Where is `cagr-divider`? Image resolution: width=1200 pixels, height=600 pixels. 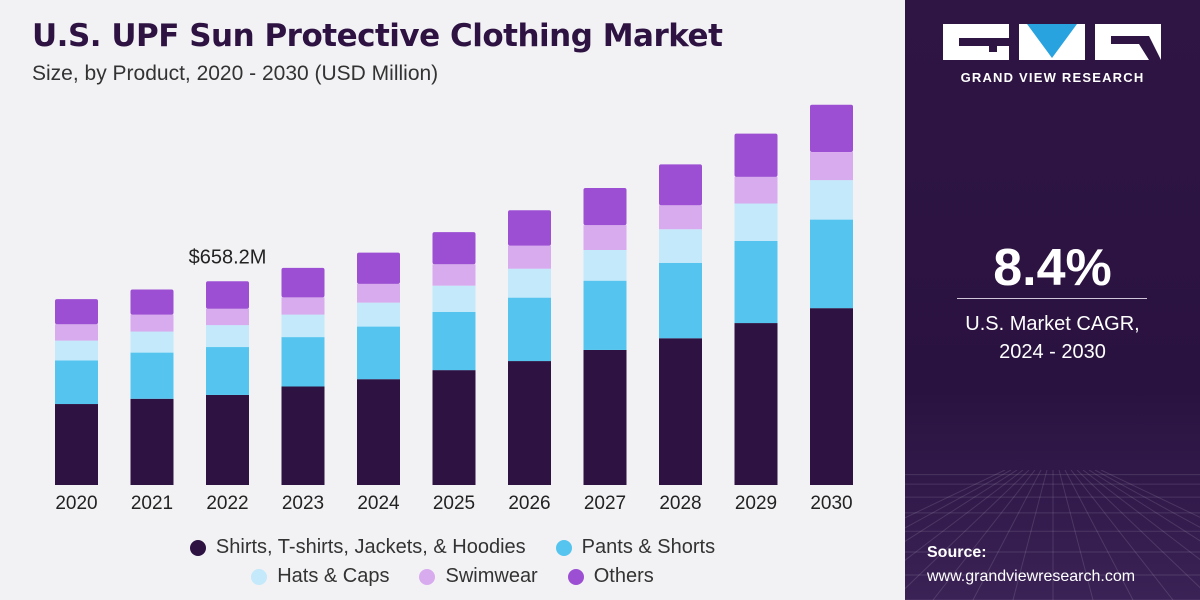
cagr-divider is located at coordinates (1052, 298).